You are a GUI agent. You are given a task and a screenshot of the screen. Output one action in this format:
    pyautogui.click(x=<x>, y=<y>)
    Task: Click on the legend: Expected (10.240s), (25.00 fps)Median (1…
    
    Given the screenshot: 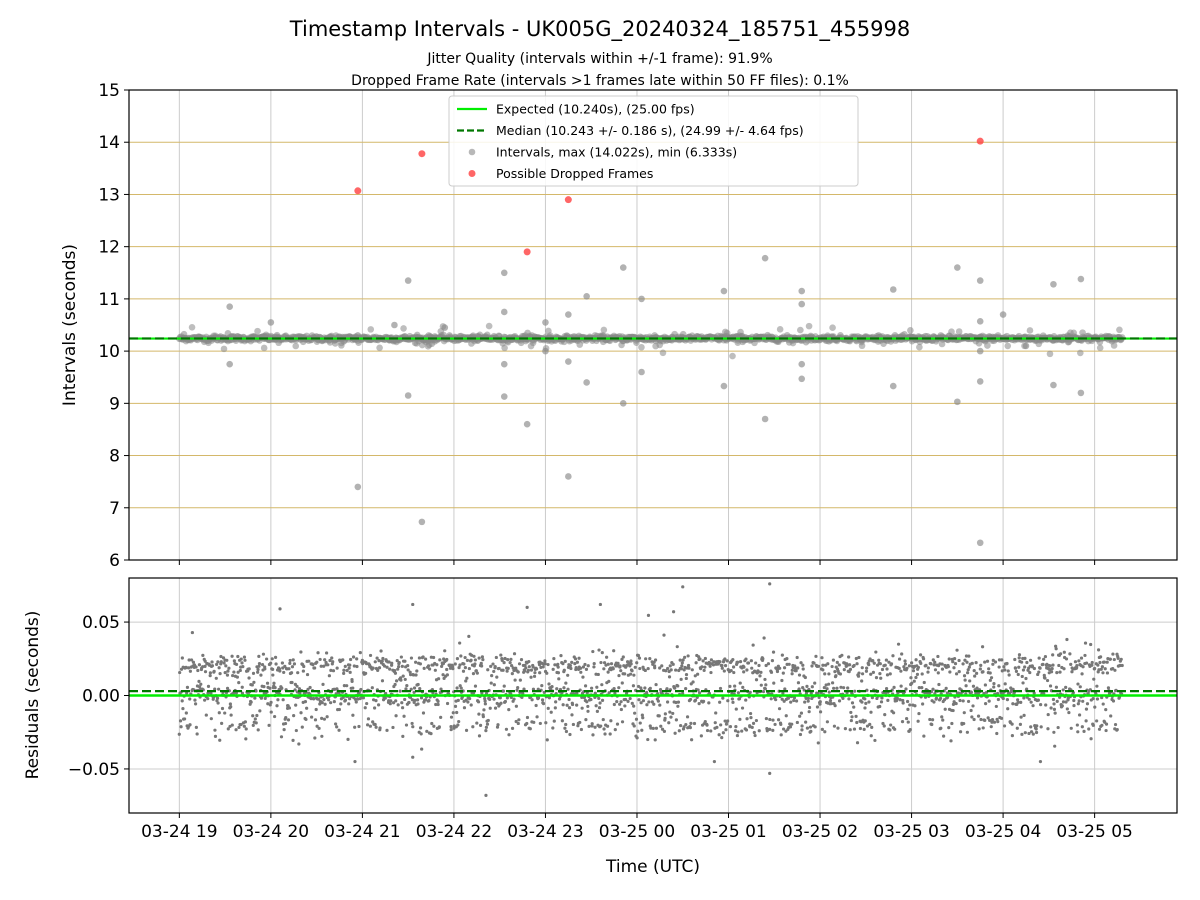 What is the action you would take?
    pyautogui.click(x=653, y=141)
    